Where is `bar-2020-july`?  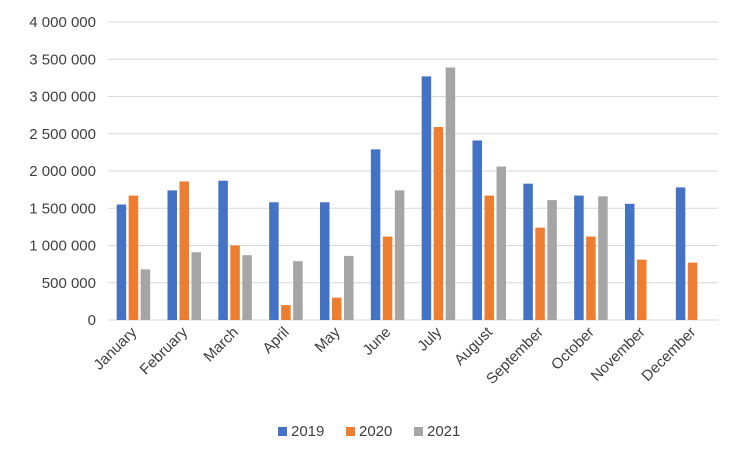
bar-2020-july is located at coordinates (438, 223).